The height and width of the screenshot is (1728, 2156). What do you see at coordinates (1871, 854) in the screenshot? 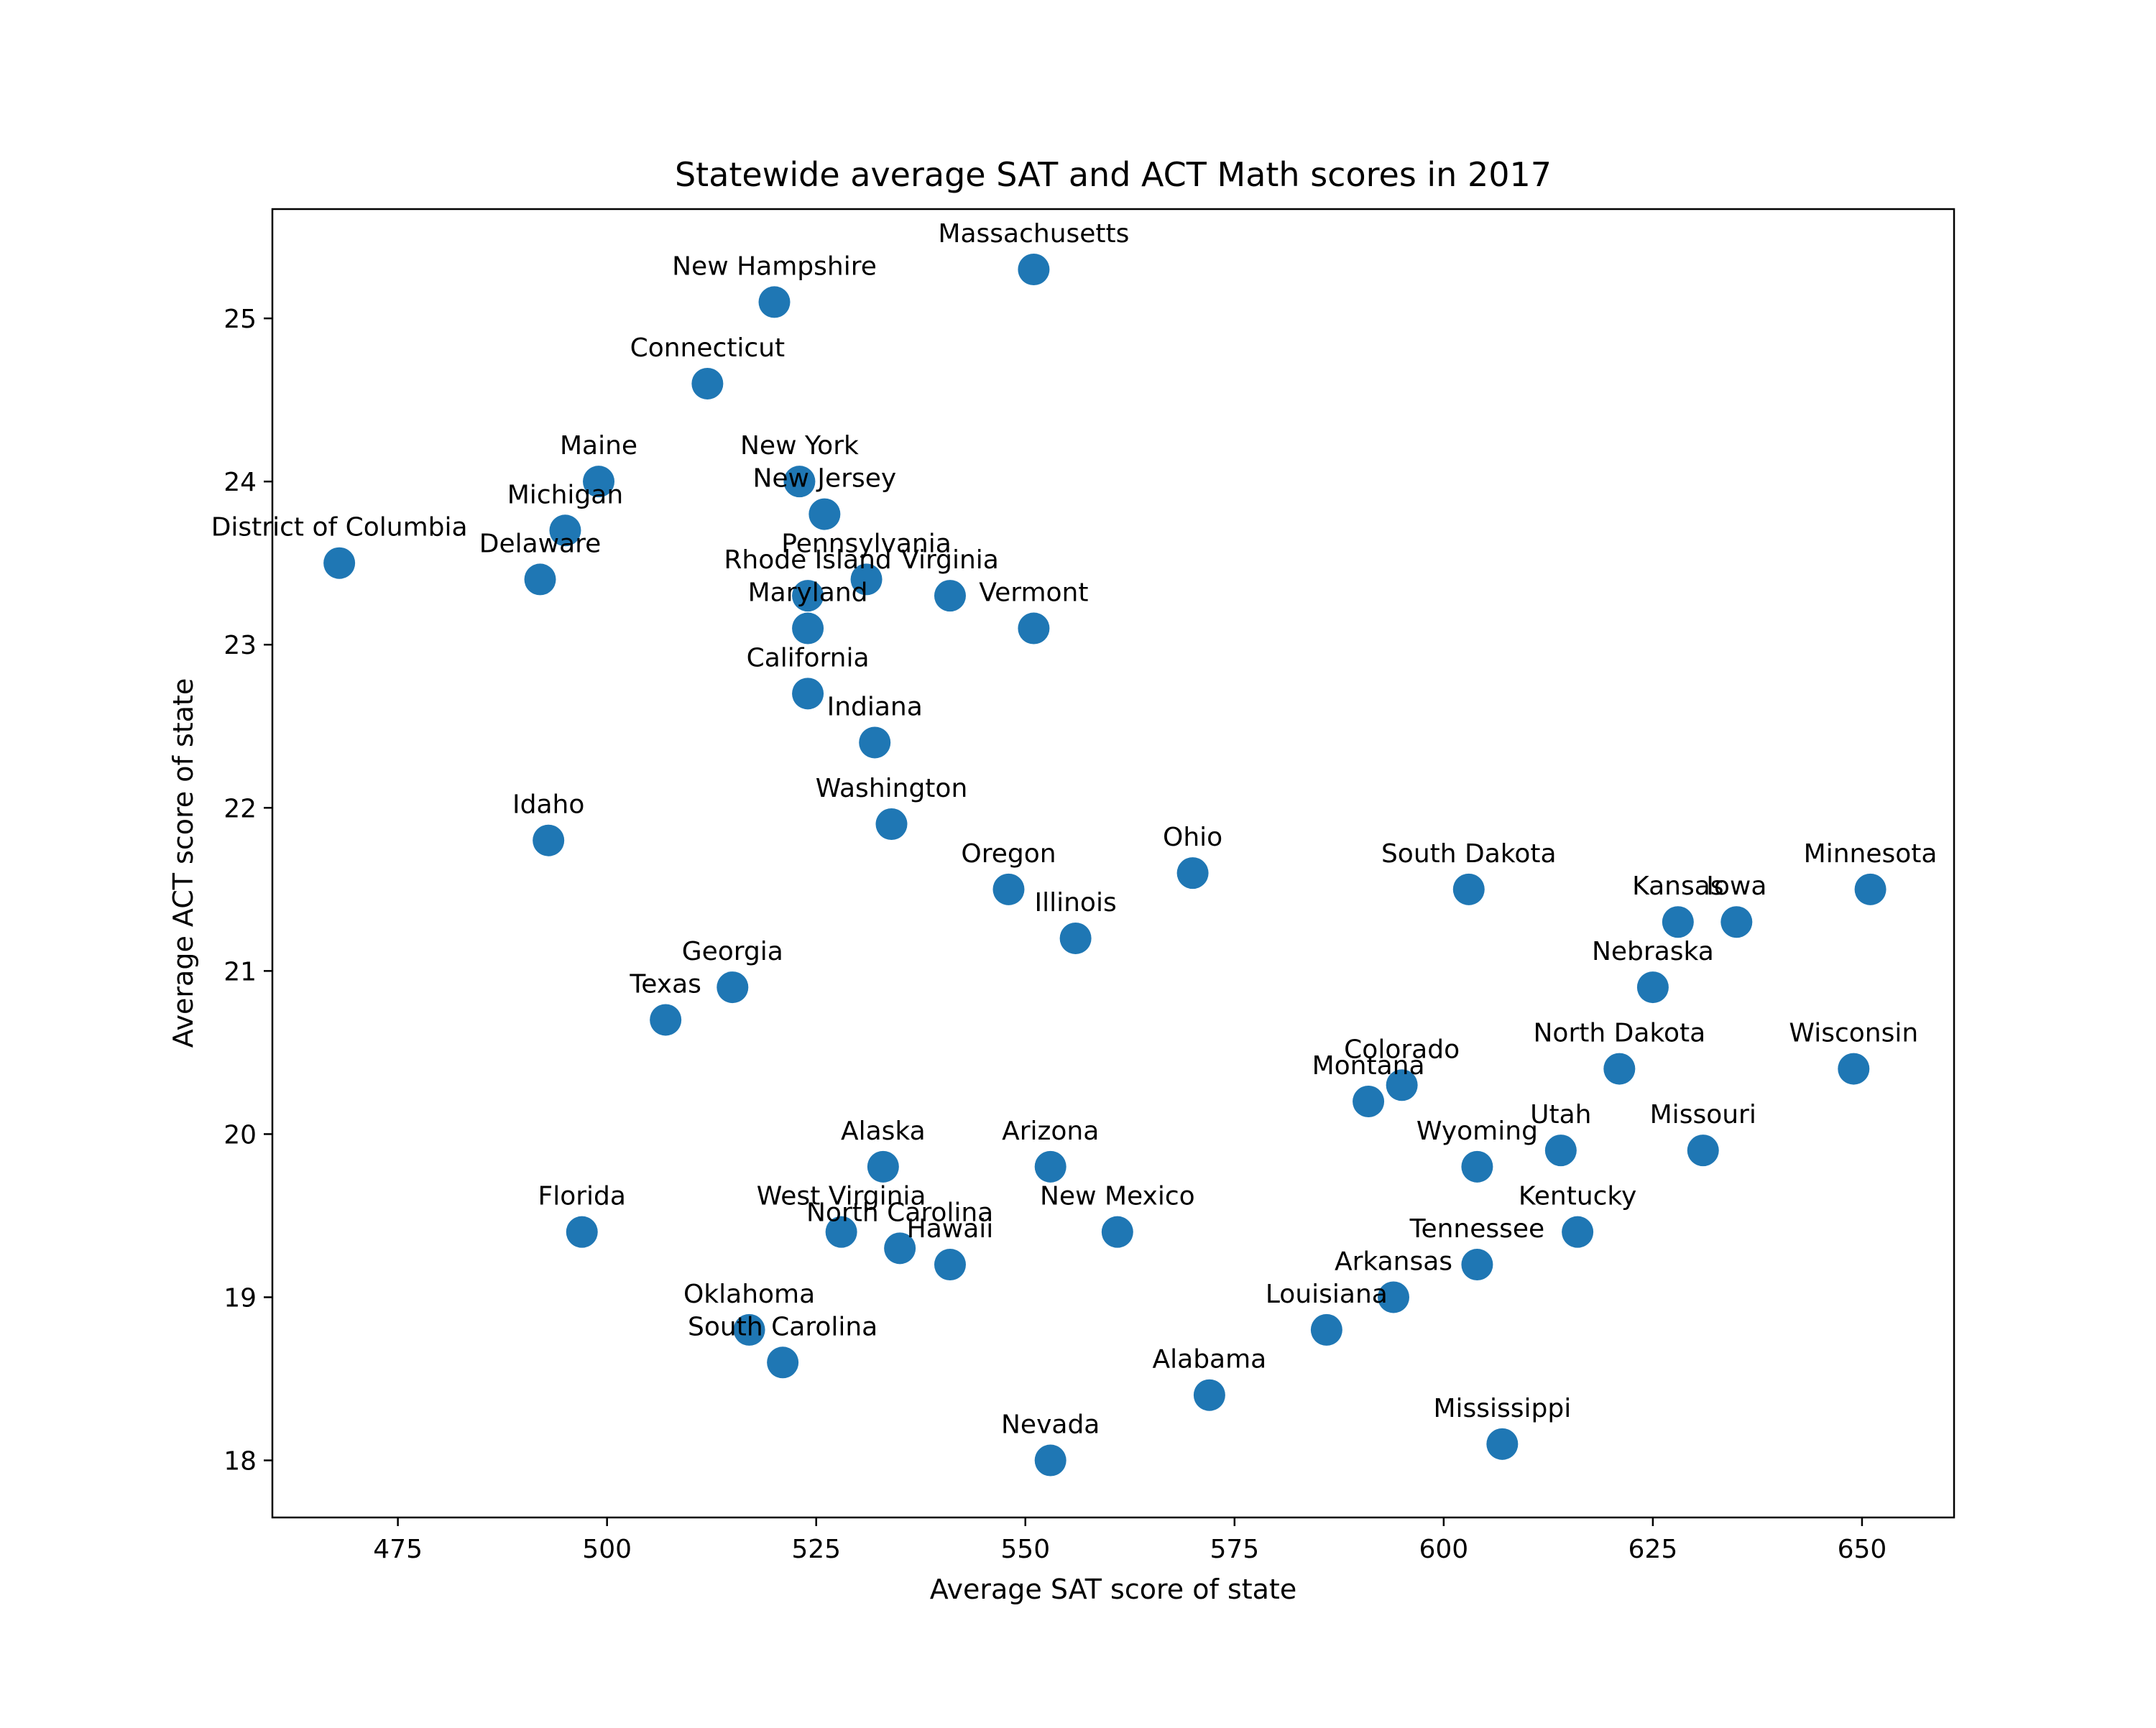
I see `point-label: Minnesota` at bounding box center [1871, 854].